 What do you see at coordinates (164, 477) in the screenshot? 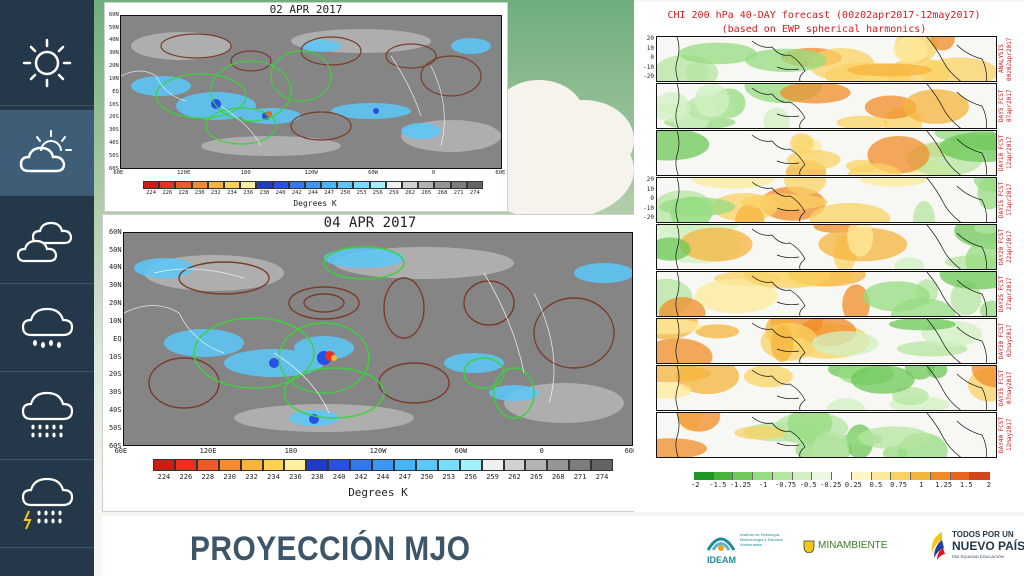
I see `colorbar-value: 224` at bounding box center [164, 477].